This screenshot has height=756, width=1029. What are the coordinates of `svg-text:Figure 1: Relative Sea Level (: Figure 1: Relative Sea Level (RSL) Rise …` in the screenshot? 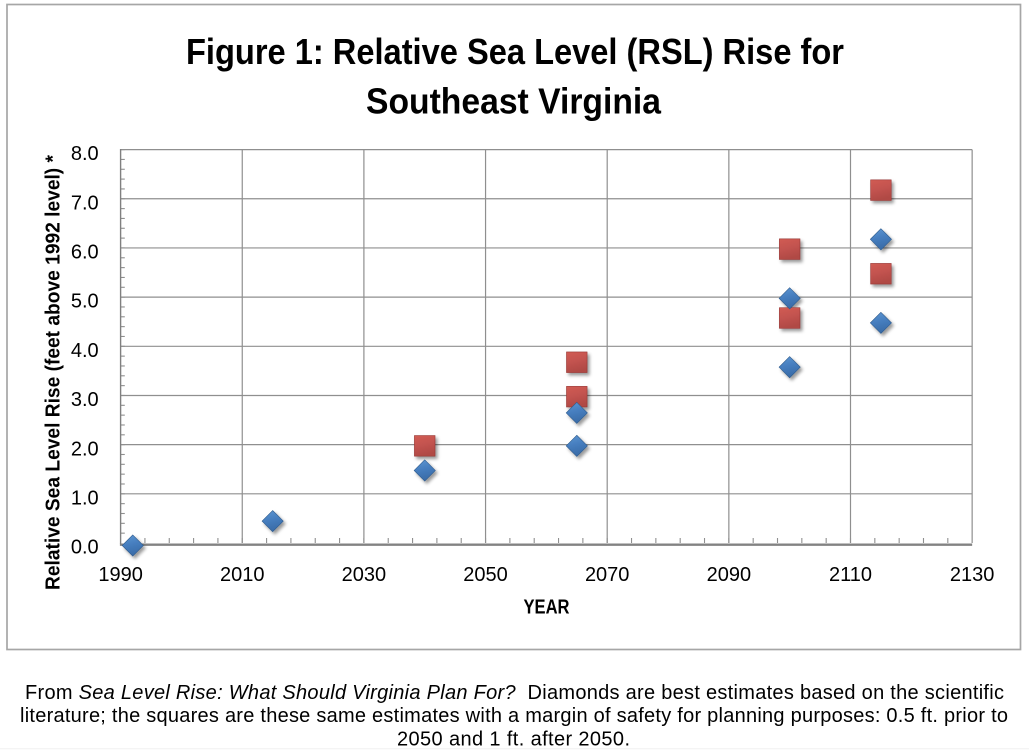 It's located at (515, 51).